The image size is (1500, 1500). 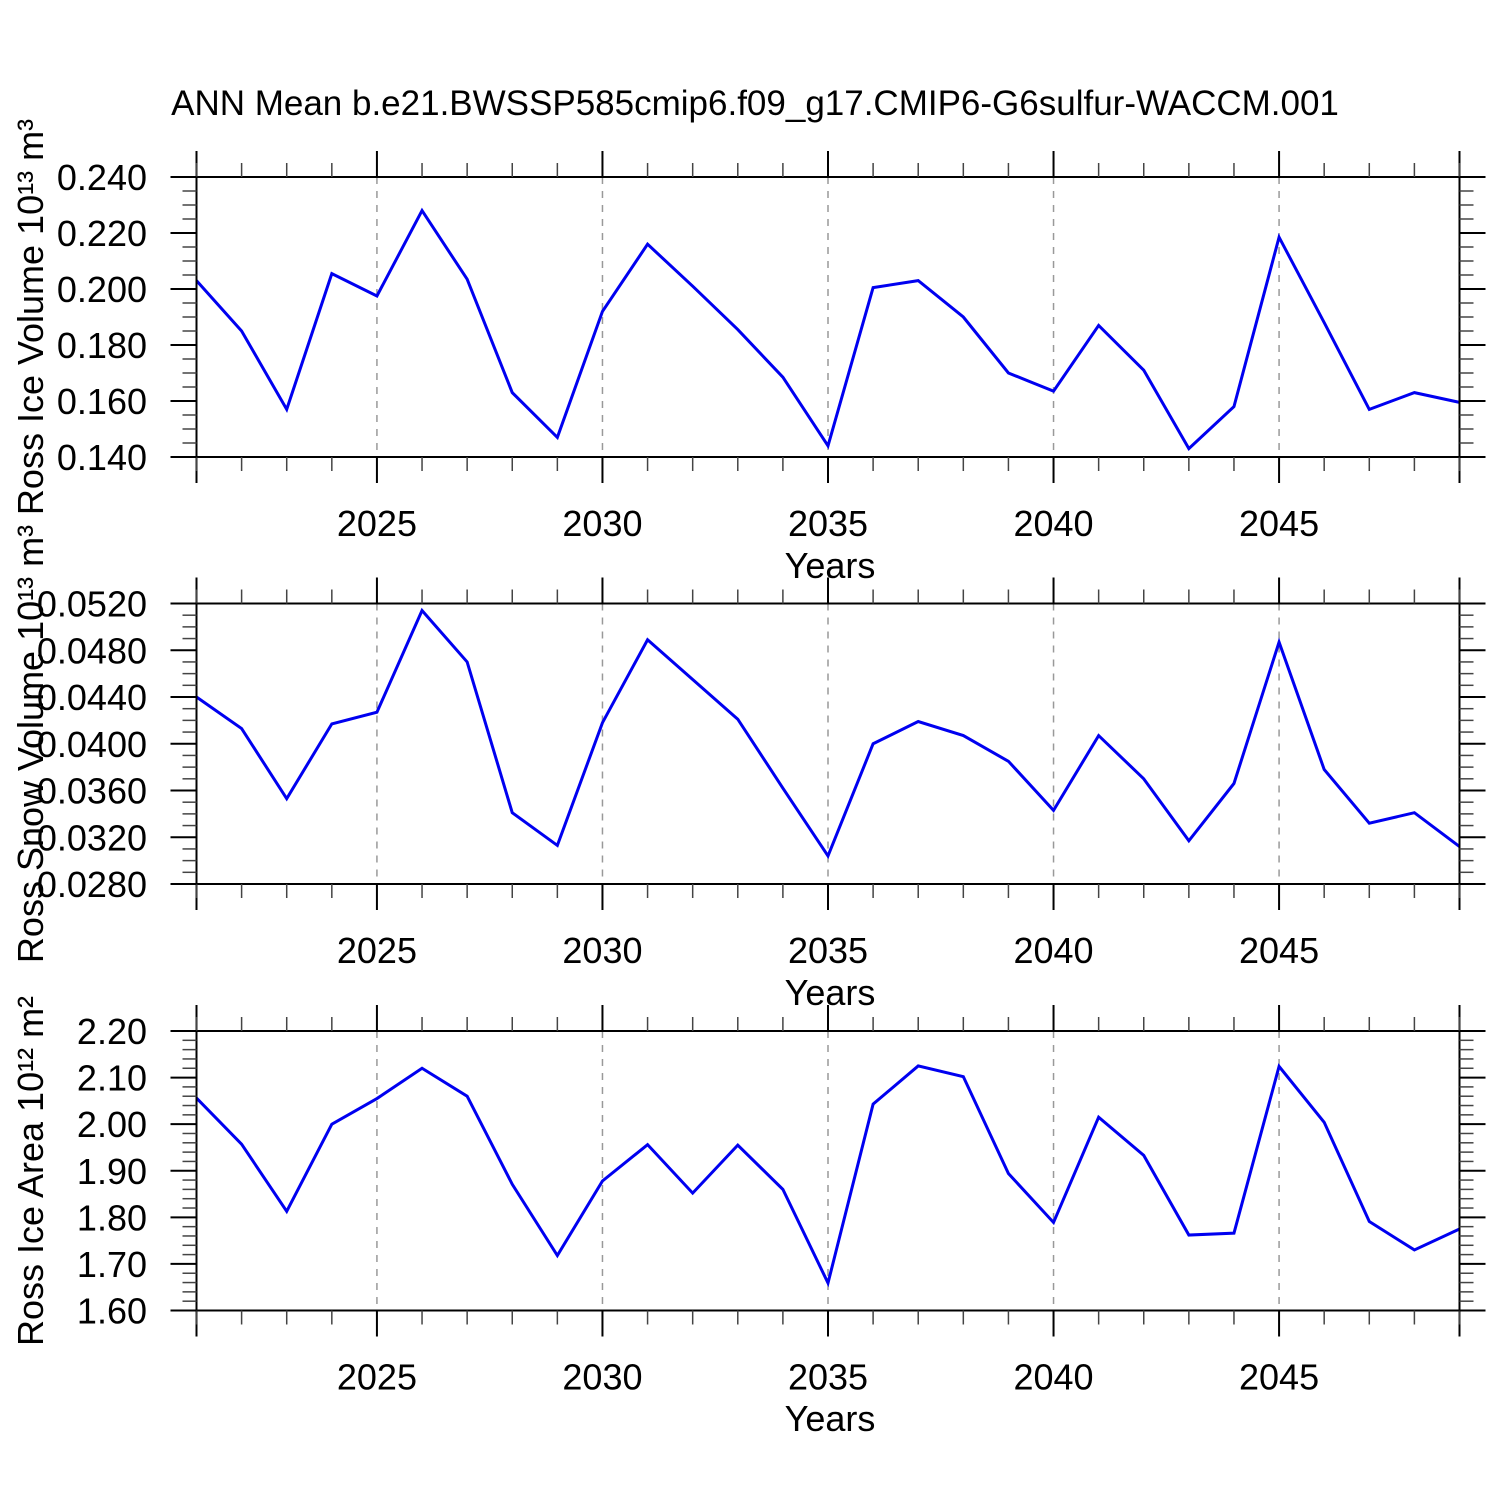 I want to click on y-axis-title-snow-volume: Ross Snow Volume 10¹³ m³, so click(x=30, y=744).